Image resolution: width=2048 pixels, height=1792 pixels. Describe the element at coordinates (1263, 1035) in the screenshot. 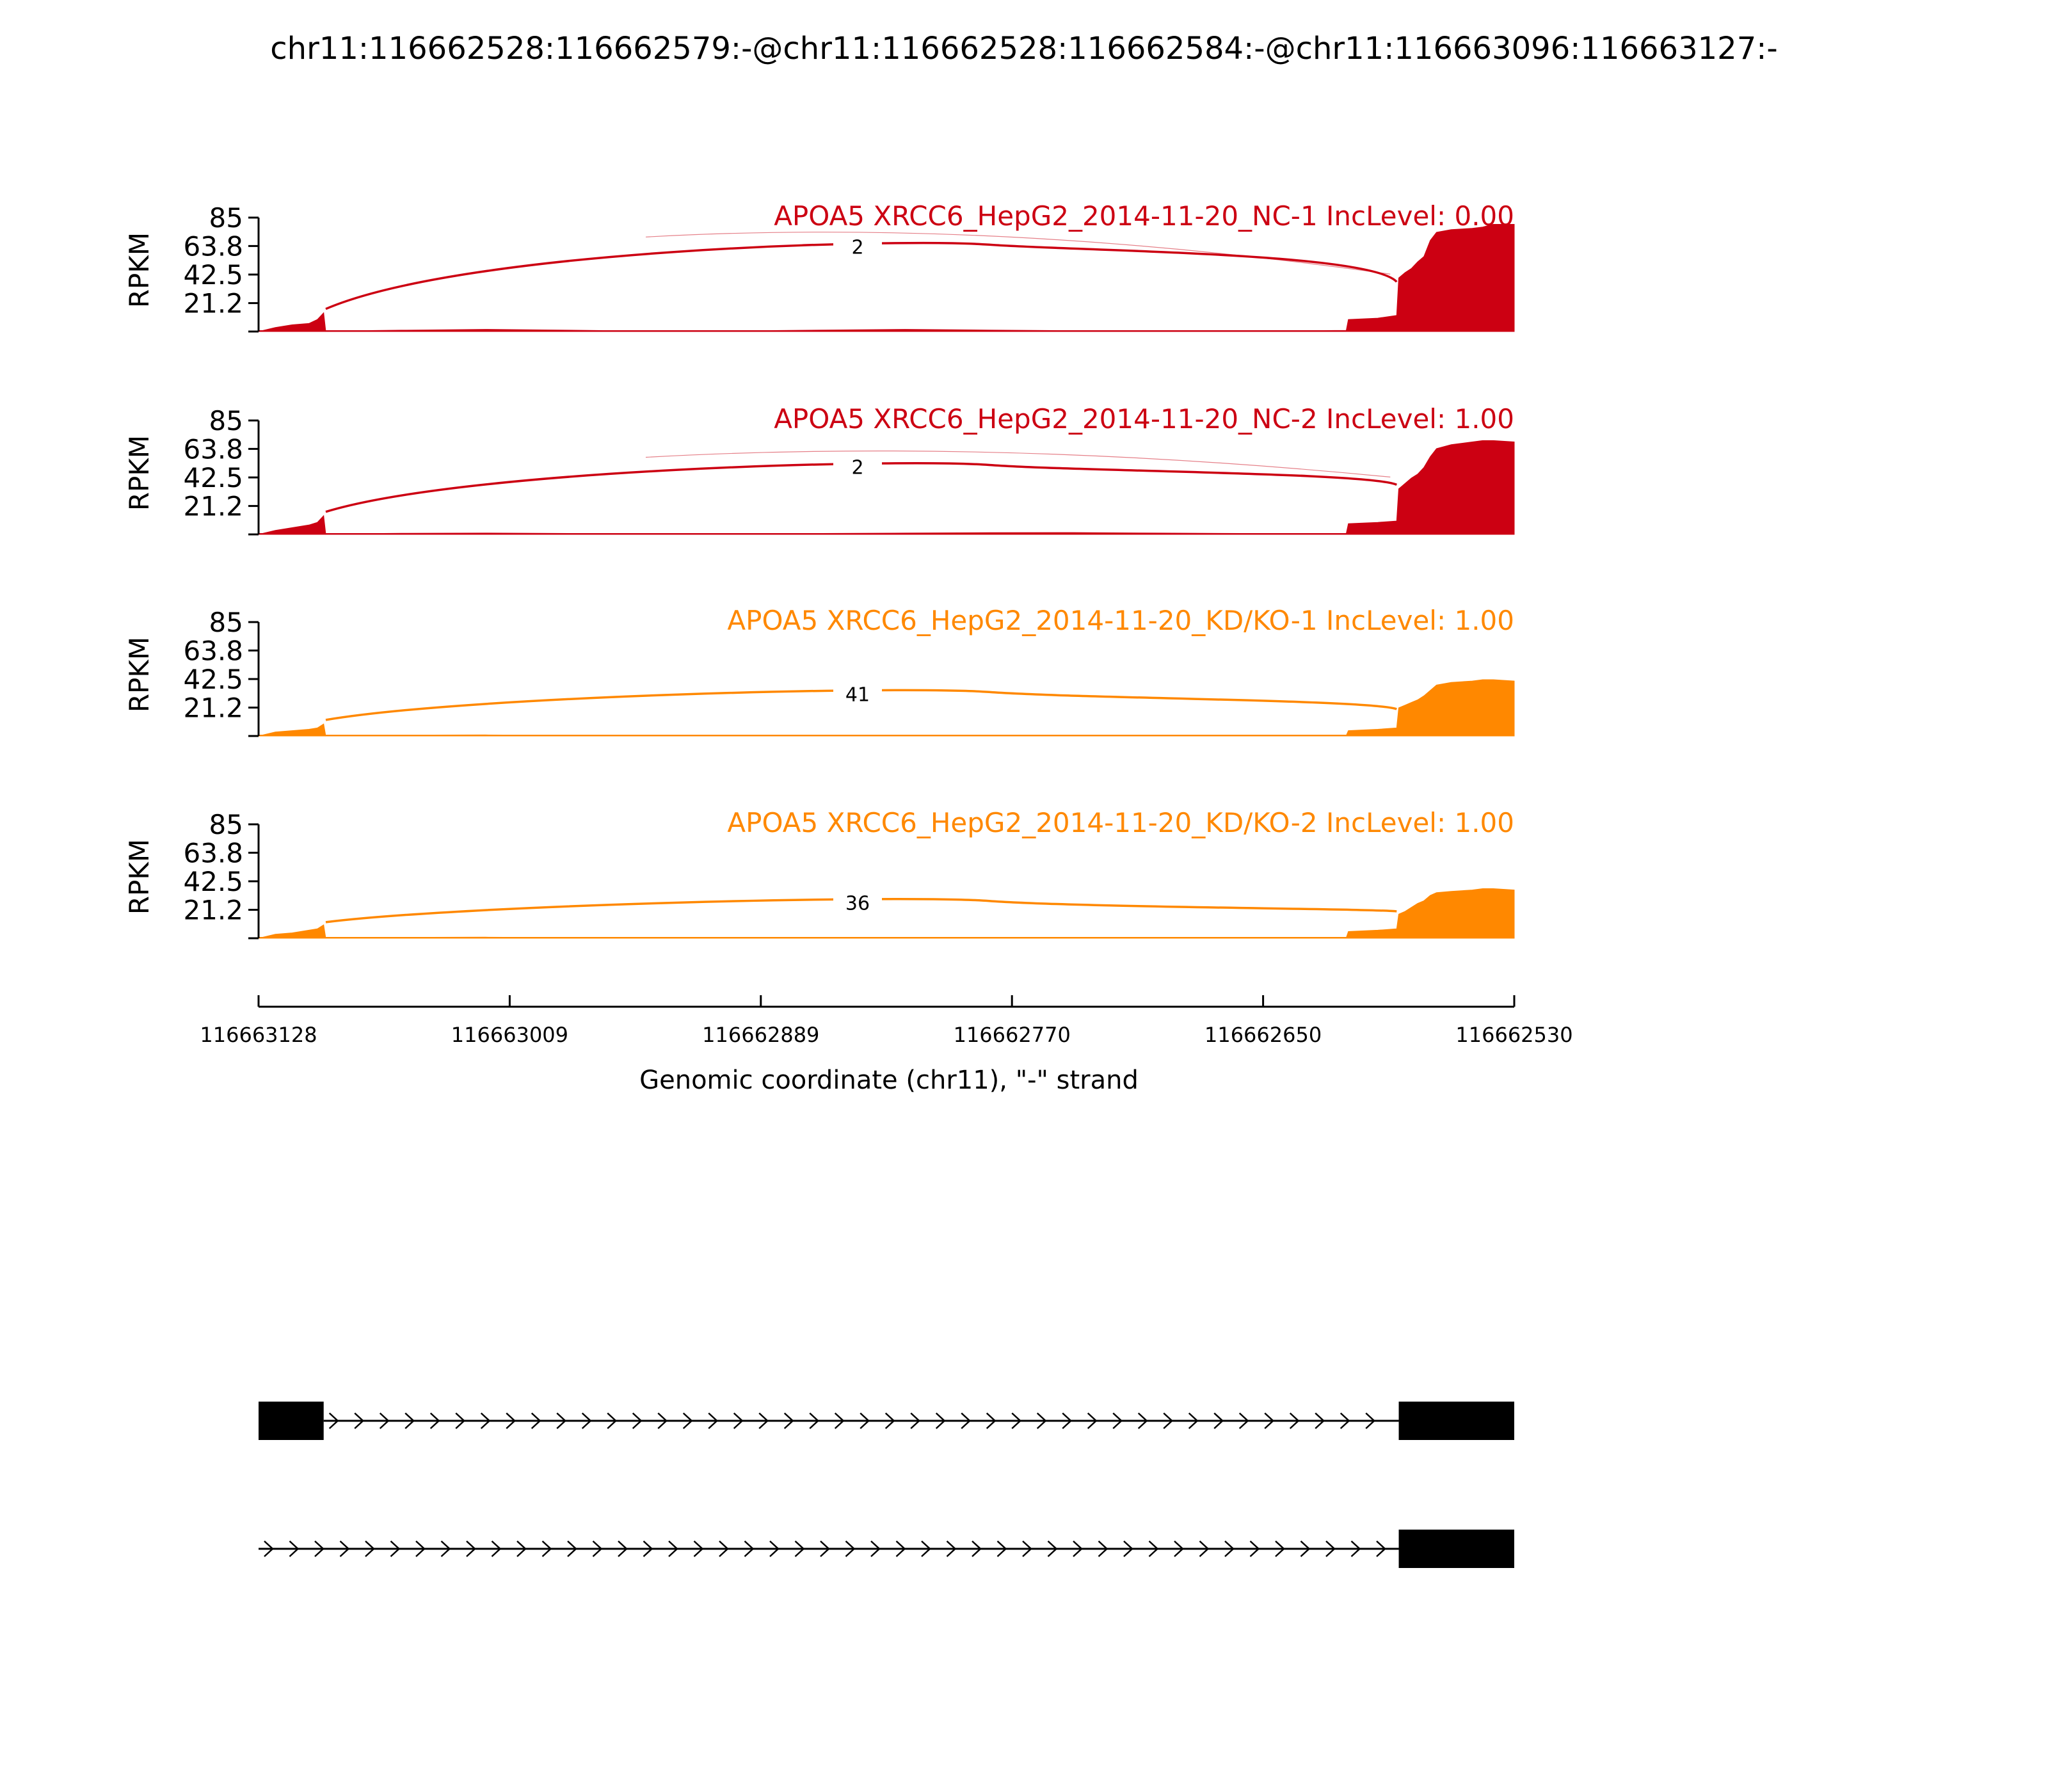

I see `x-tick-label: 116662650` at that location.